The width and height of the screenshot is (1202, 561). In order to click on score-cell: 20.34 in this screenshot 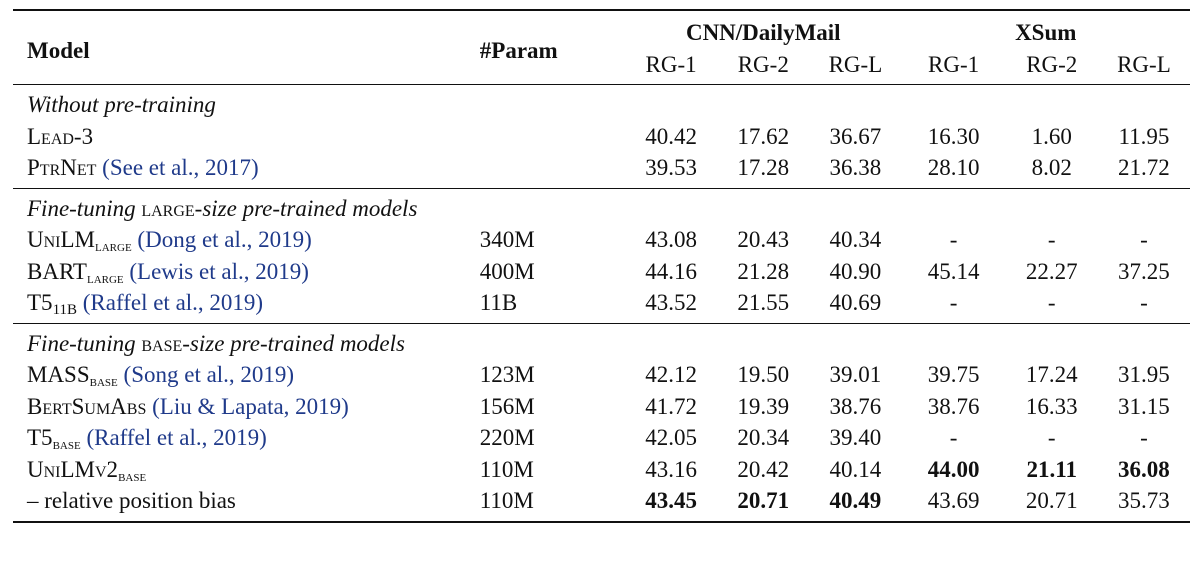, I will do `click(763, 437)`.